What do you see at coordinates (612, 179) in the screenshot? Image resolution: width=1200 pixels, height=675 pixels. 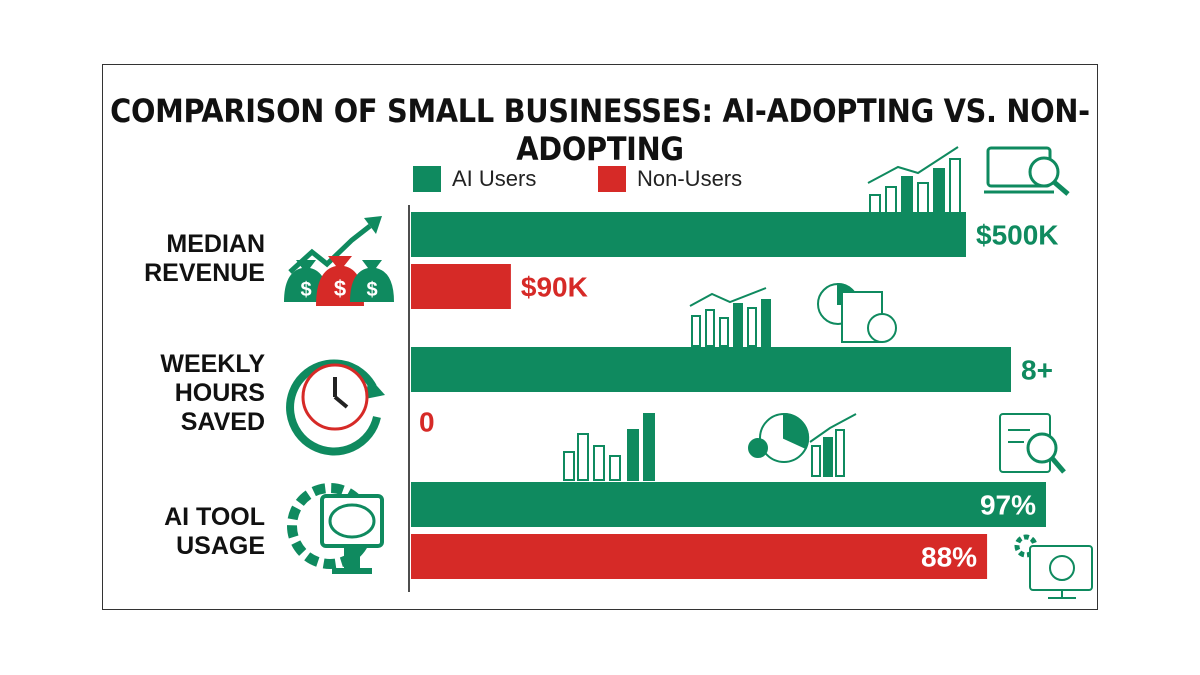 I see `legend-swatch-non-users` at bounding box center [612, 179].